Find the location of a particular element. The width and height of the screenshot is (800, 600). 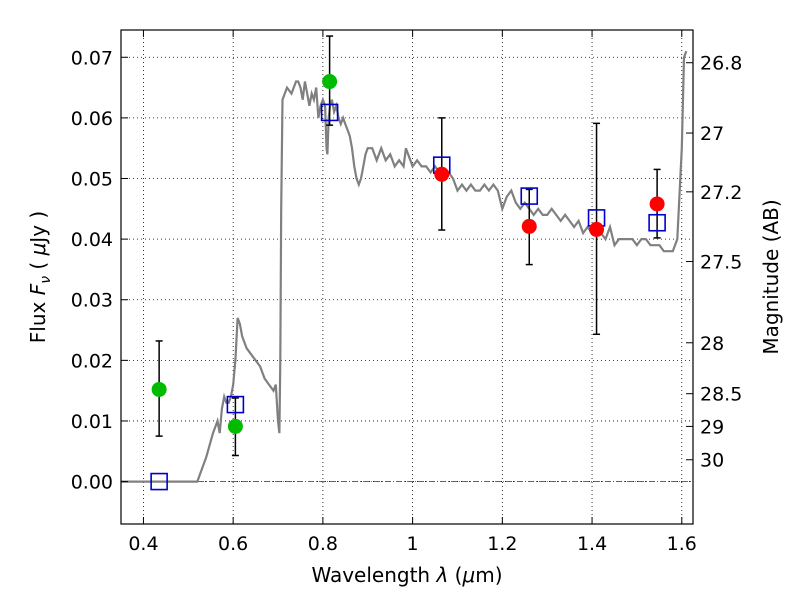

right-tick-label: 26.8 is located at coordinates (721, 64).